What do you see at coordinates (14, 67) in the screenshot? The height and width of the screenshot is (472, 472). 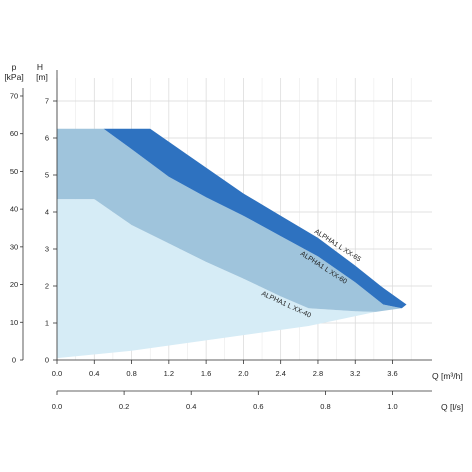 I see `p-axis-symbol: p` at bounding box center [14, 67].